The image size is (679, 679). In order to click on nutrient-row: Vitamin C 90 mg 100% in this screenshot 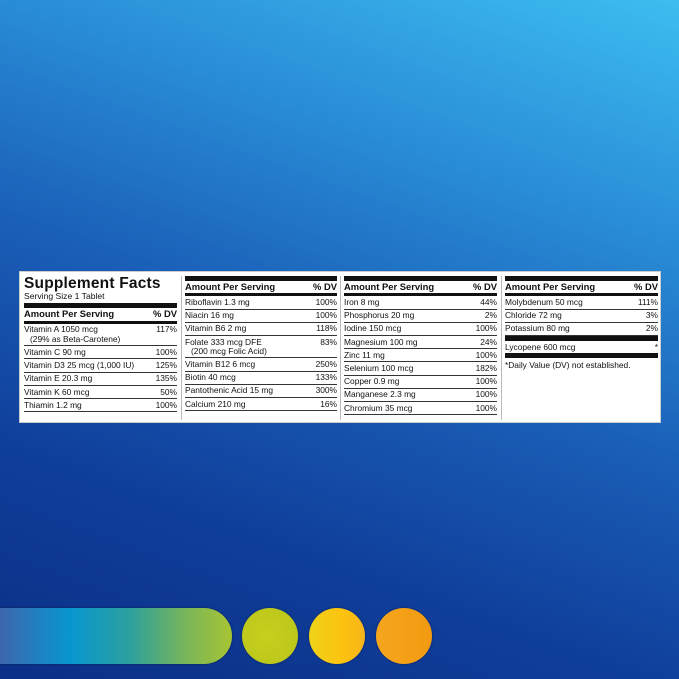, I will do `click(100, 353)`.